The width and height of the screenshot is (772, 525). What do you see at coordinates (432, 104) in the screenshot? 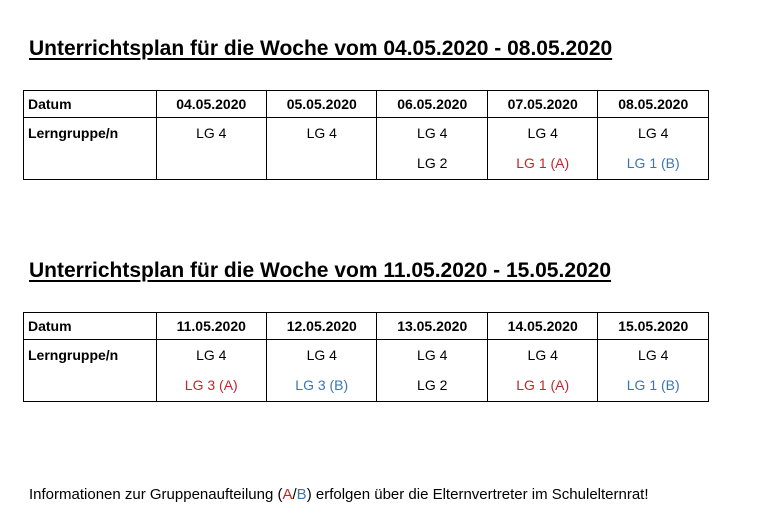
I see `date-cell: 06.05.2020` at bounding box center [432, 104].